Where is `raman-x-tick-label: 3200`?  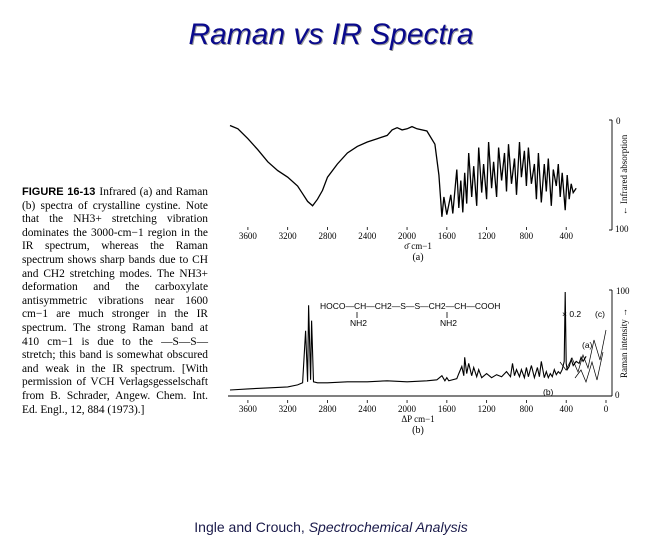 raman-x-tick-label: 3200 is located at coordinates (288, 409).